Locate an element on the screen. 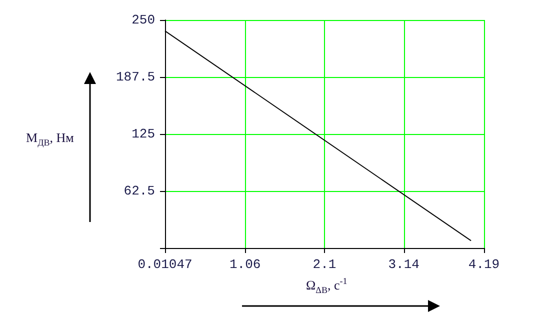 The width and height of the screenshot is (542, 320). x-tick-label: 3.14 is located at coordinates (404, 264).